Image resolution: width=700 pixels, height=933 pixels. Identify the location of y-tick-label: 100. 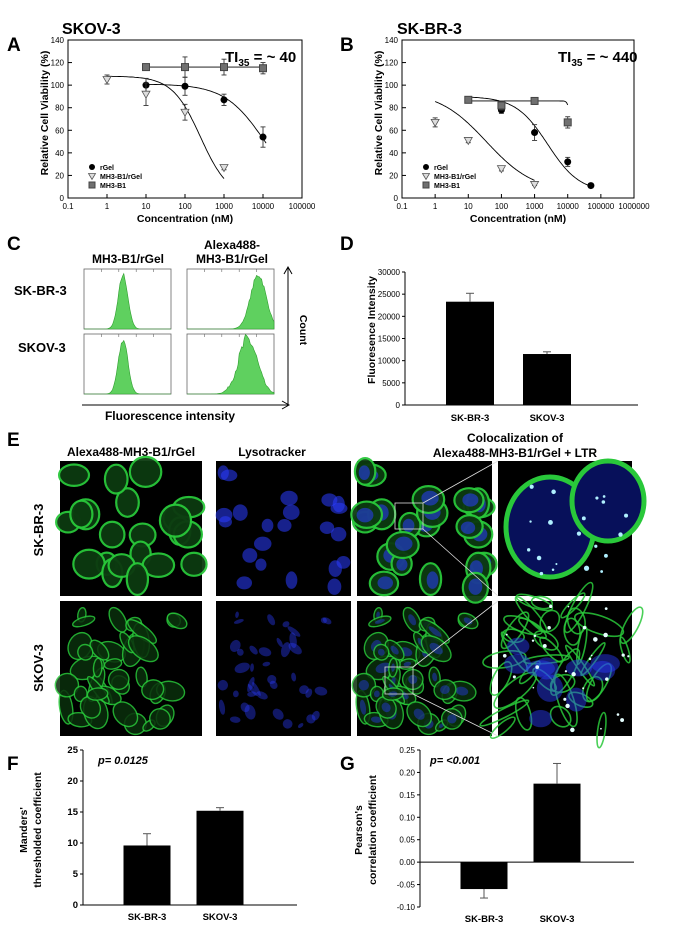
(58, 85).